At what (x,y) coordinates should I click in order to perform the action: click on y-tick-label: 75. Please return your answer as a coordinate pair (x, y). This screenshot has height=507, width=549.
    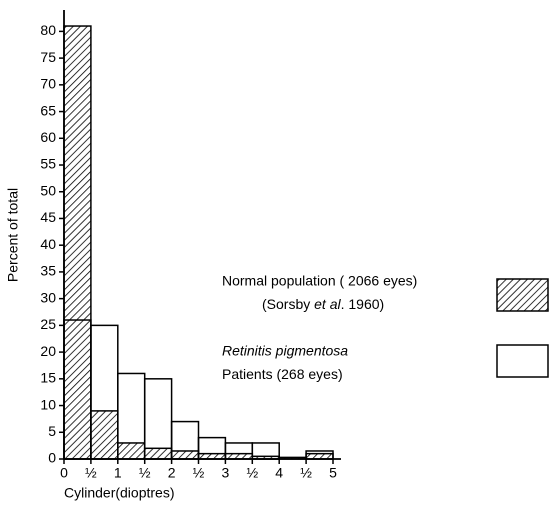
    Looking at the image, I should click on (48, 57).